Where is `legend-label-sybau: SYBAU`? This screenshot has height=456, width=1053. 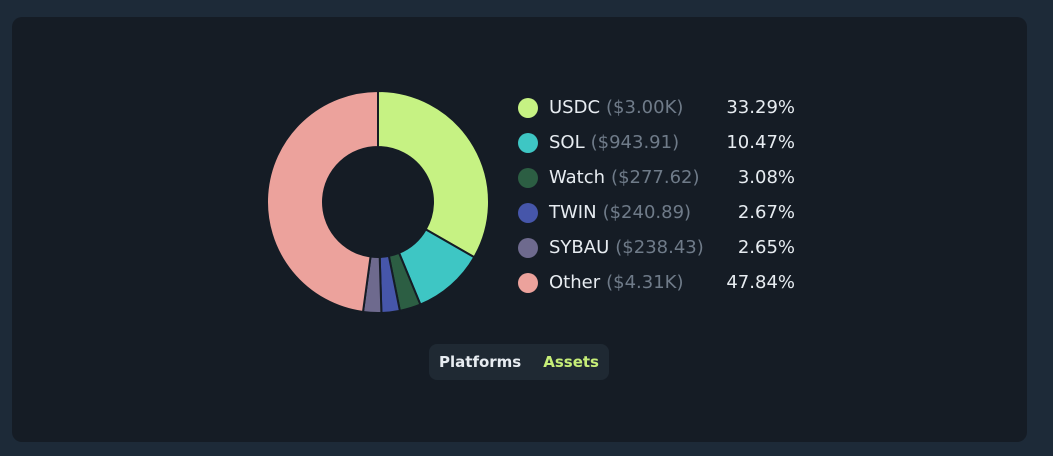 legend-label-sybau: SYBAU is located at coordinates (579, 247).